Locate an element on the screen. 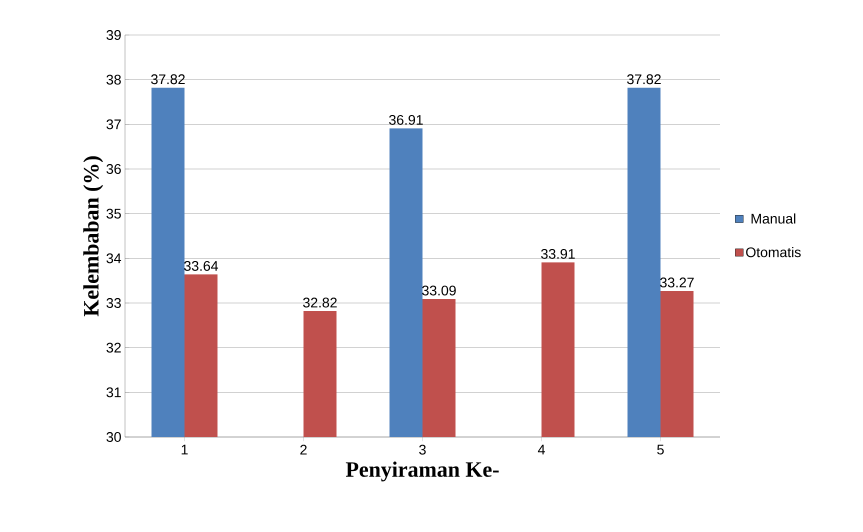 Image resolution: width=863 pixels, height=532 pixels. x-axis-title: Penyiraman Ke- is located at coordinates (422, 471).